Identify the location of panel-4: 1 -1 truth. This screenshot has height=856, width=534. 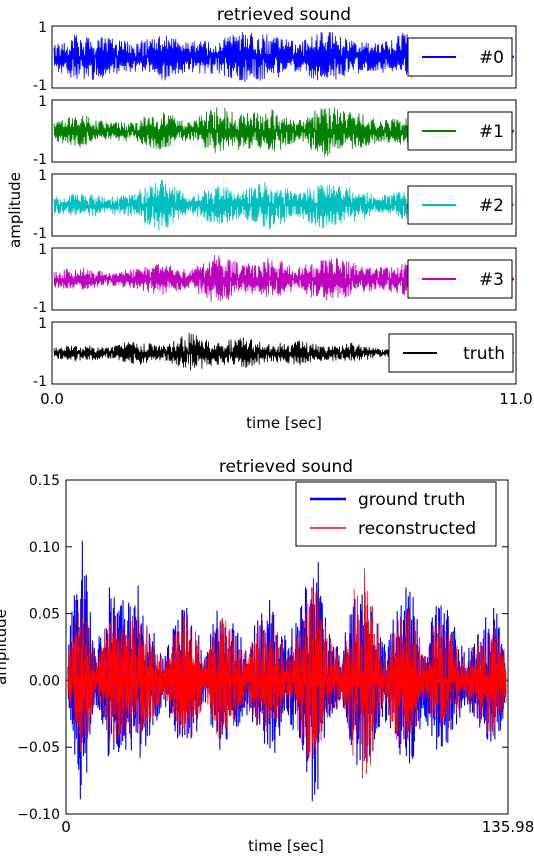
(275, 353).